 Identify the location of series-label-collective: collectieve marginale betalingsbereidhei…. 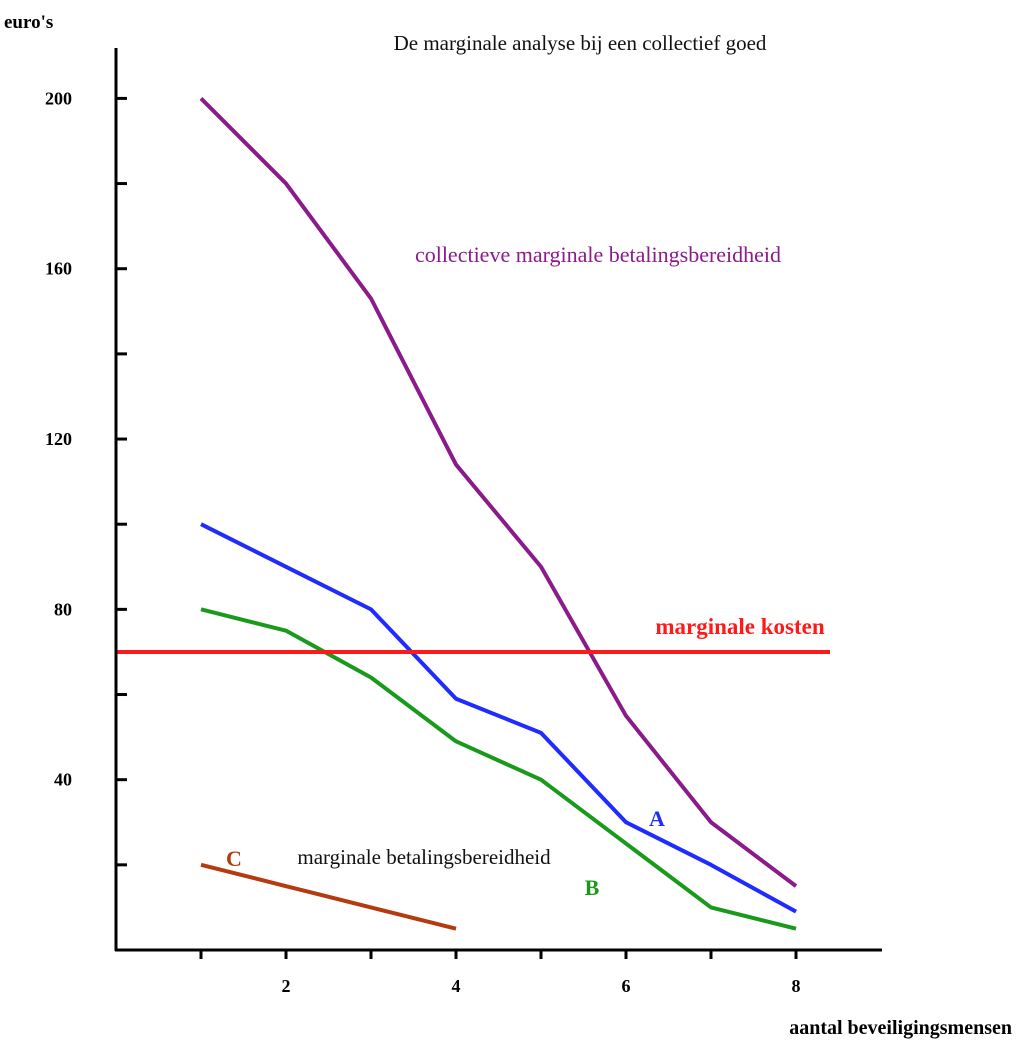
(598, 254).